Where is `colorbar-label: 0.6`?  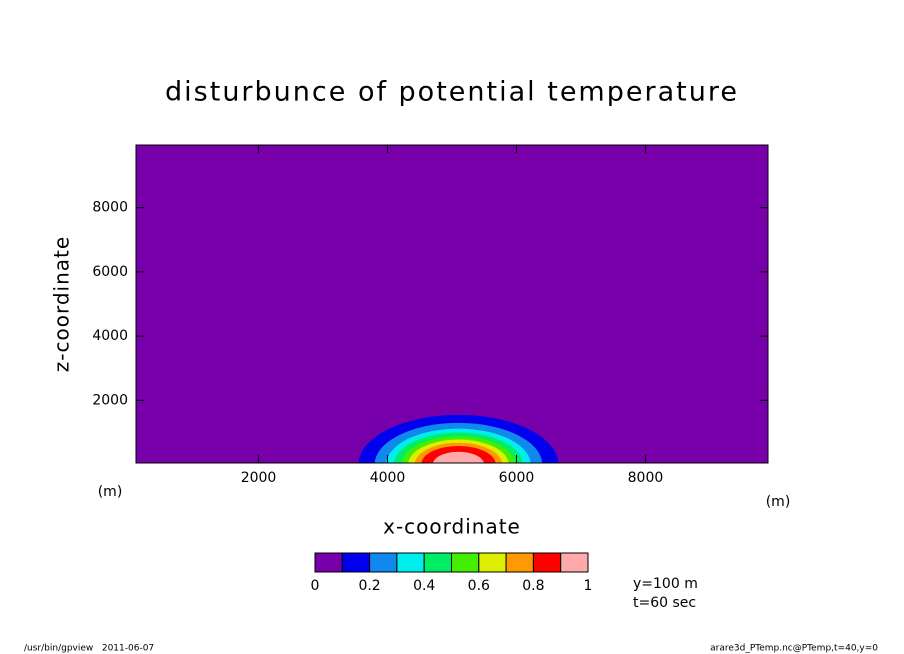
colorbar-label: 0.6 is located at coordinates (479, 586).